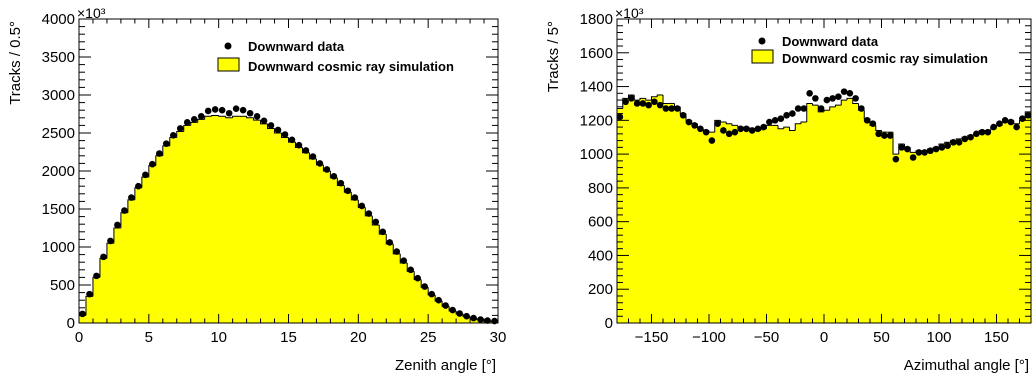  I want to click on y-tick-label: 2000, so click(58, 171).